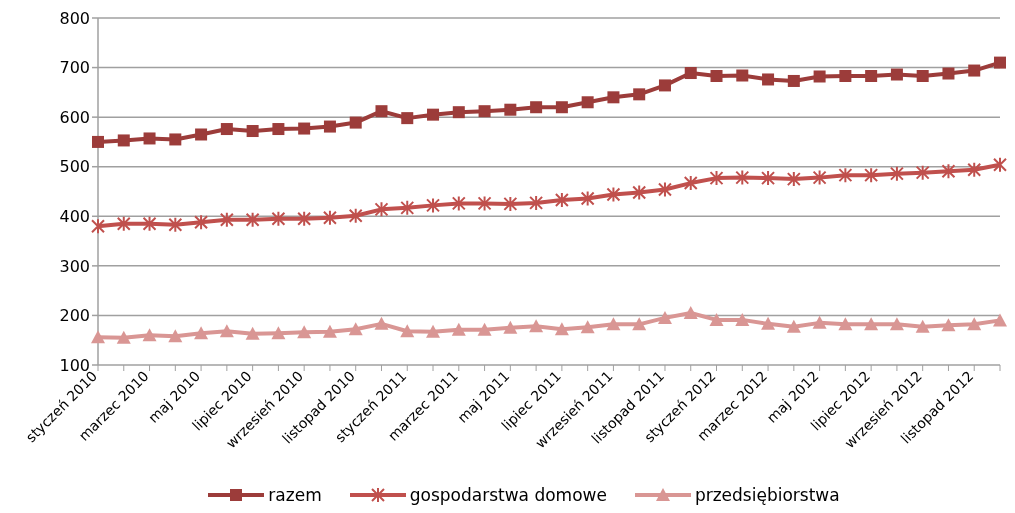  What do you see at coordinates (508, 495) in the screenshot?
I see `legend-label: gospodarstwa domowe` at bounding box center [508, 495].